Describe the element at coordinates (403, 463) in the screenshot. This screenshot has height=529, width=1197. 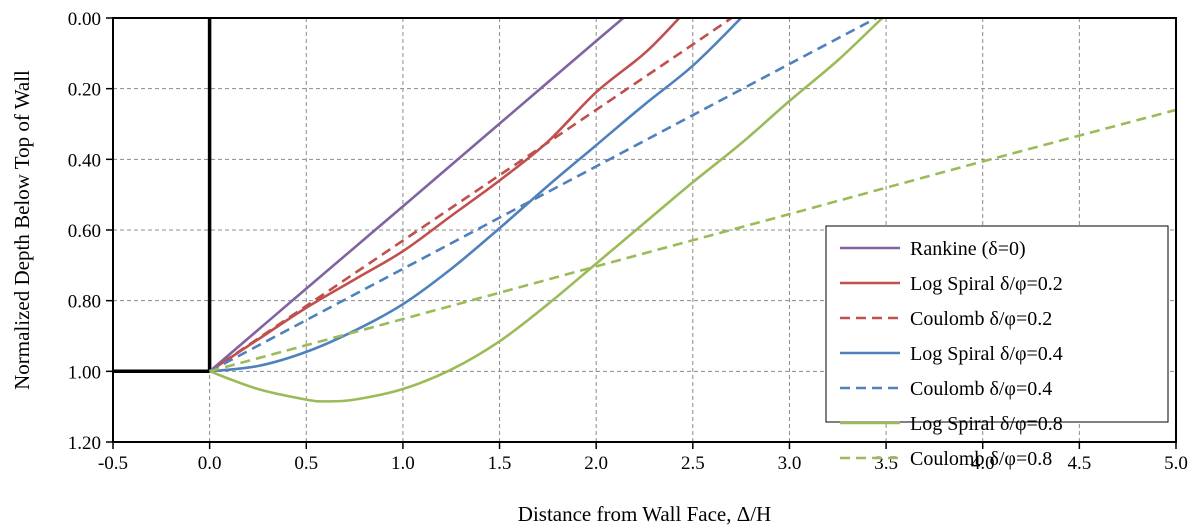
I see `x-tick-label: 1.0` at that location.